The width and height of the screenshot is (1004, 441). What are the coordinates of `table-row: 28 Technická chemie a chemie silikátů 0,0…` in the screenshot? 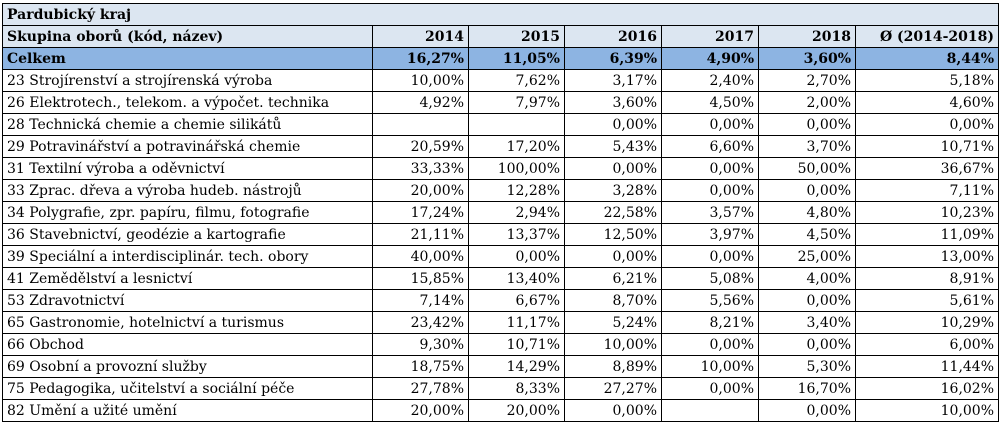 It's located at (501, 124).